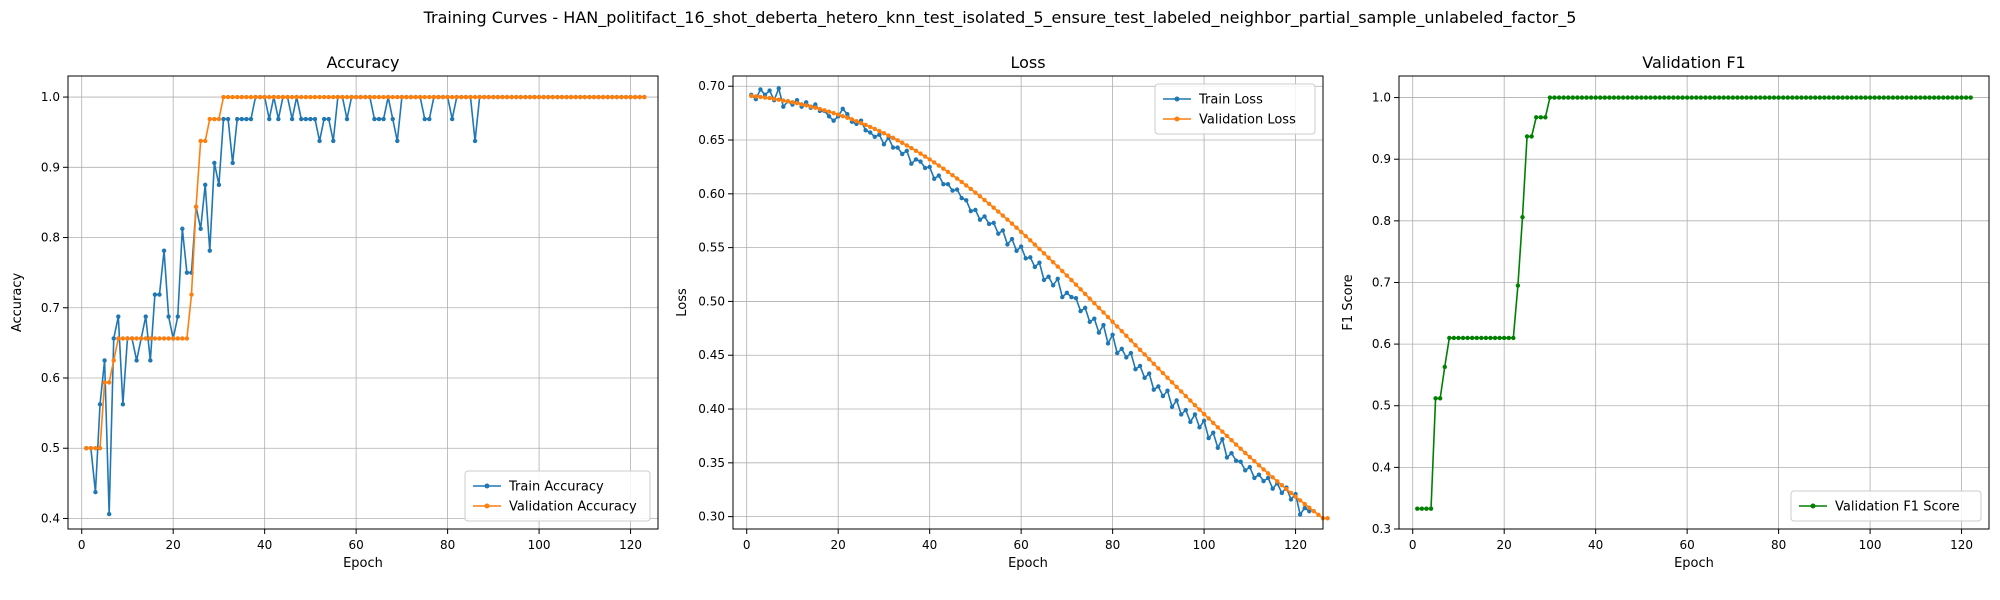 This screenshot has height=600, width=2000. What do you see at coordinates (1381, 344) in the screenshot?
I see `y-tick-label: 0.6` at bounding box center [1381, 344].